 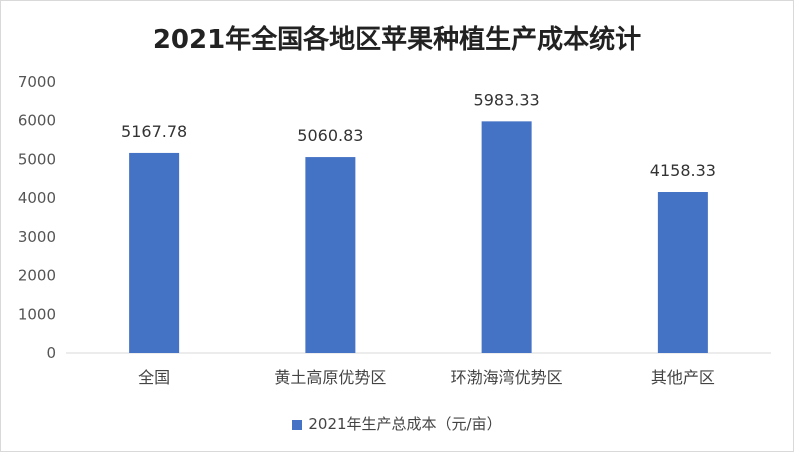 I want to click on y-tick-label: 4000, so click(x=37, y=198).